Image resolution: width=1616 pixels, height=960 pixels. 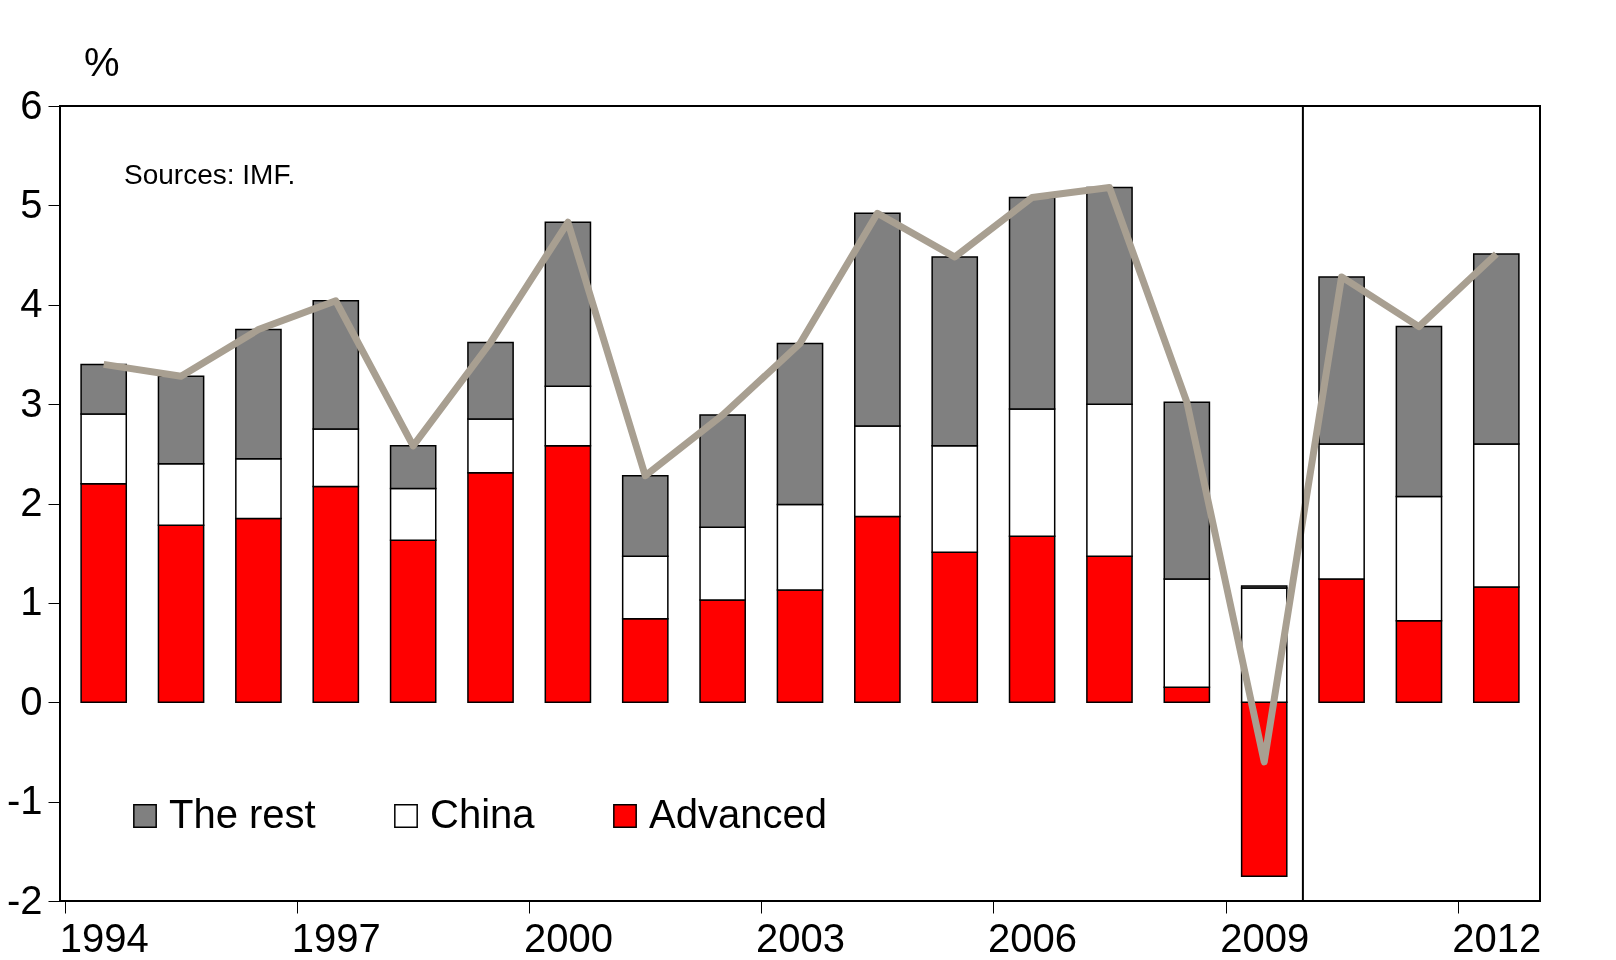 I want to click on x-tick-label: 2012, so click(x=1497, y=937).